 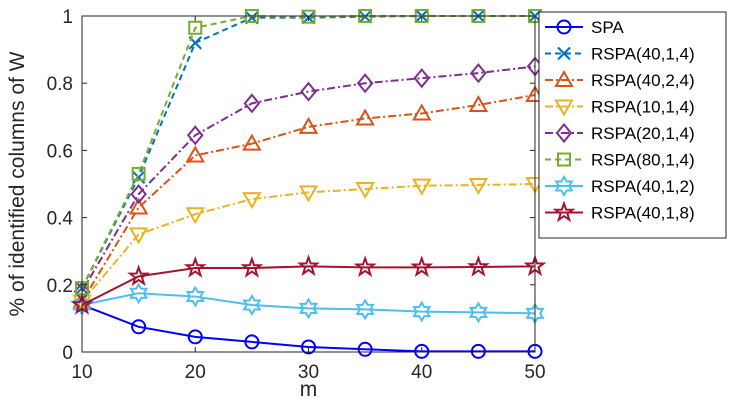 I want to click on legend-item-rspa-10-1-4: RSPA(10,1,4), so click(x=620, y=107).